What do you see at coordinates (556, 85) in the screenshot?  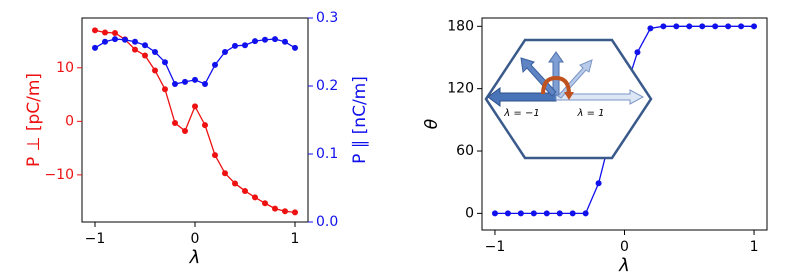 I see `inset-rotation` at bounding box center [556, 85].